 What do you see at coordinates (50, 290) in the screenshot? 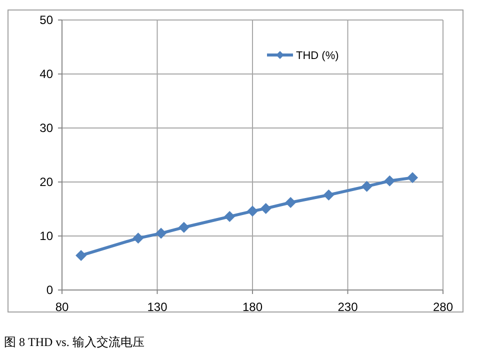
I see `y-tick-label: 0` at bounding box center [50, 290].